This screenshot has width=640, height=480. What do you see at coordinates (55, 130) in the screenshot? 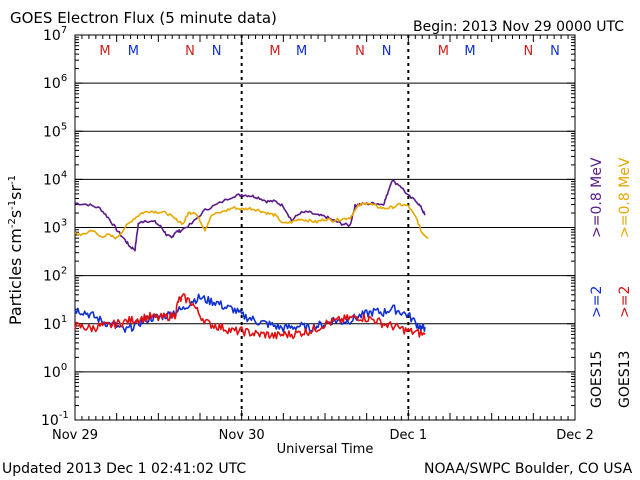
I see `y-tick-label: 10⁵` at bounding box center [55, 130].